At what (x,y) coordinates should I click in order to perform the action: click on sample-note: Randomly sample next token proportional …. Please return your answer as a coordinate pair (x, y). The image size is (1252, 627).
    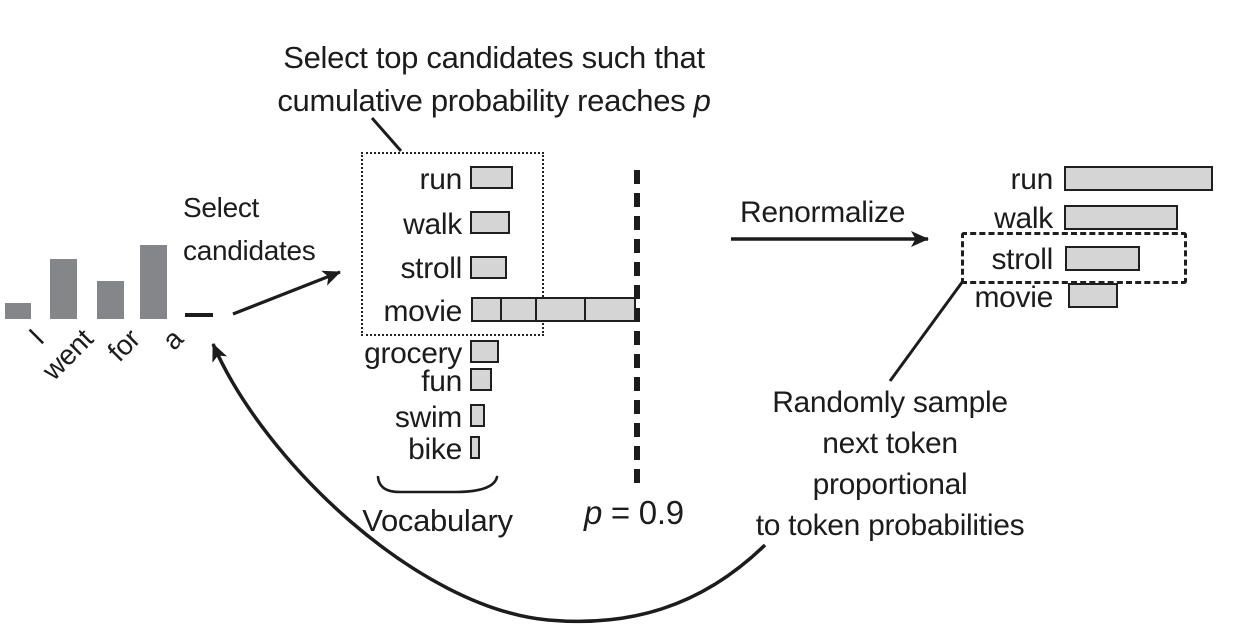
    Looking at the image, I should click on (890, 464).